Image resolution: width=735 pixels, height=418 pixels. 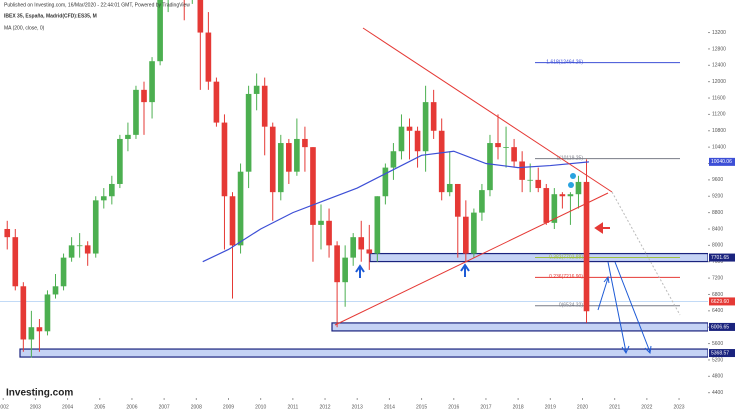 I want to click on x-tick-label: 2004, so click(x=67, y=407).